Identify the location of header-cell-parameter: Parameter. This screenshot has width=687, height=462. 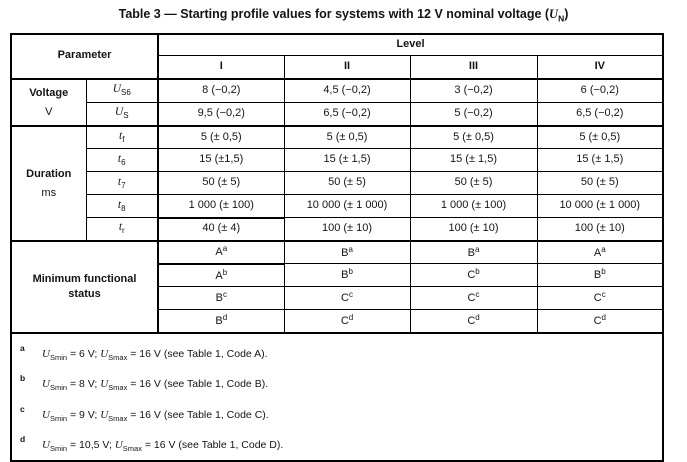
(85, 56).